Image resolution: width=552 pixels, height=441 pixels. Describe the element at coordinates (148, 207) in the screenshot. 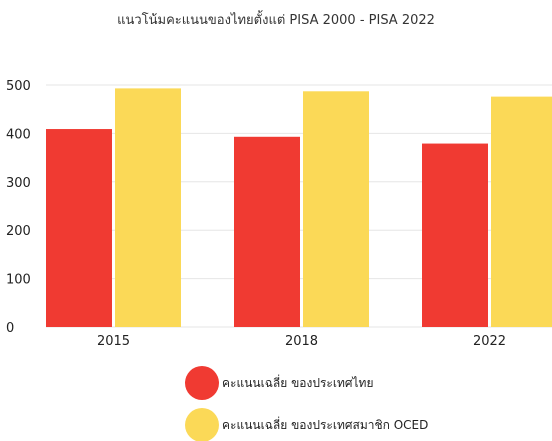

I see `bar-series-2-2015` at that location.